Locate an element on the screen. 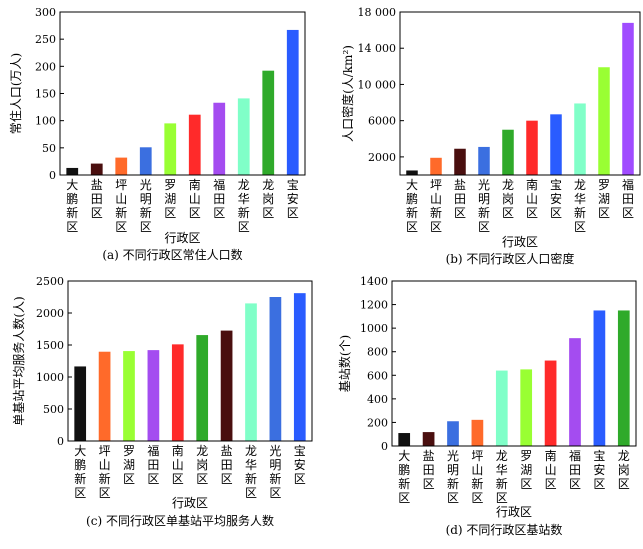 The width and height of the screenshot is (643, 549). y-tick-label: 1200 is located at coordinates (374, 305).